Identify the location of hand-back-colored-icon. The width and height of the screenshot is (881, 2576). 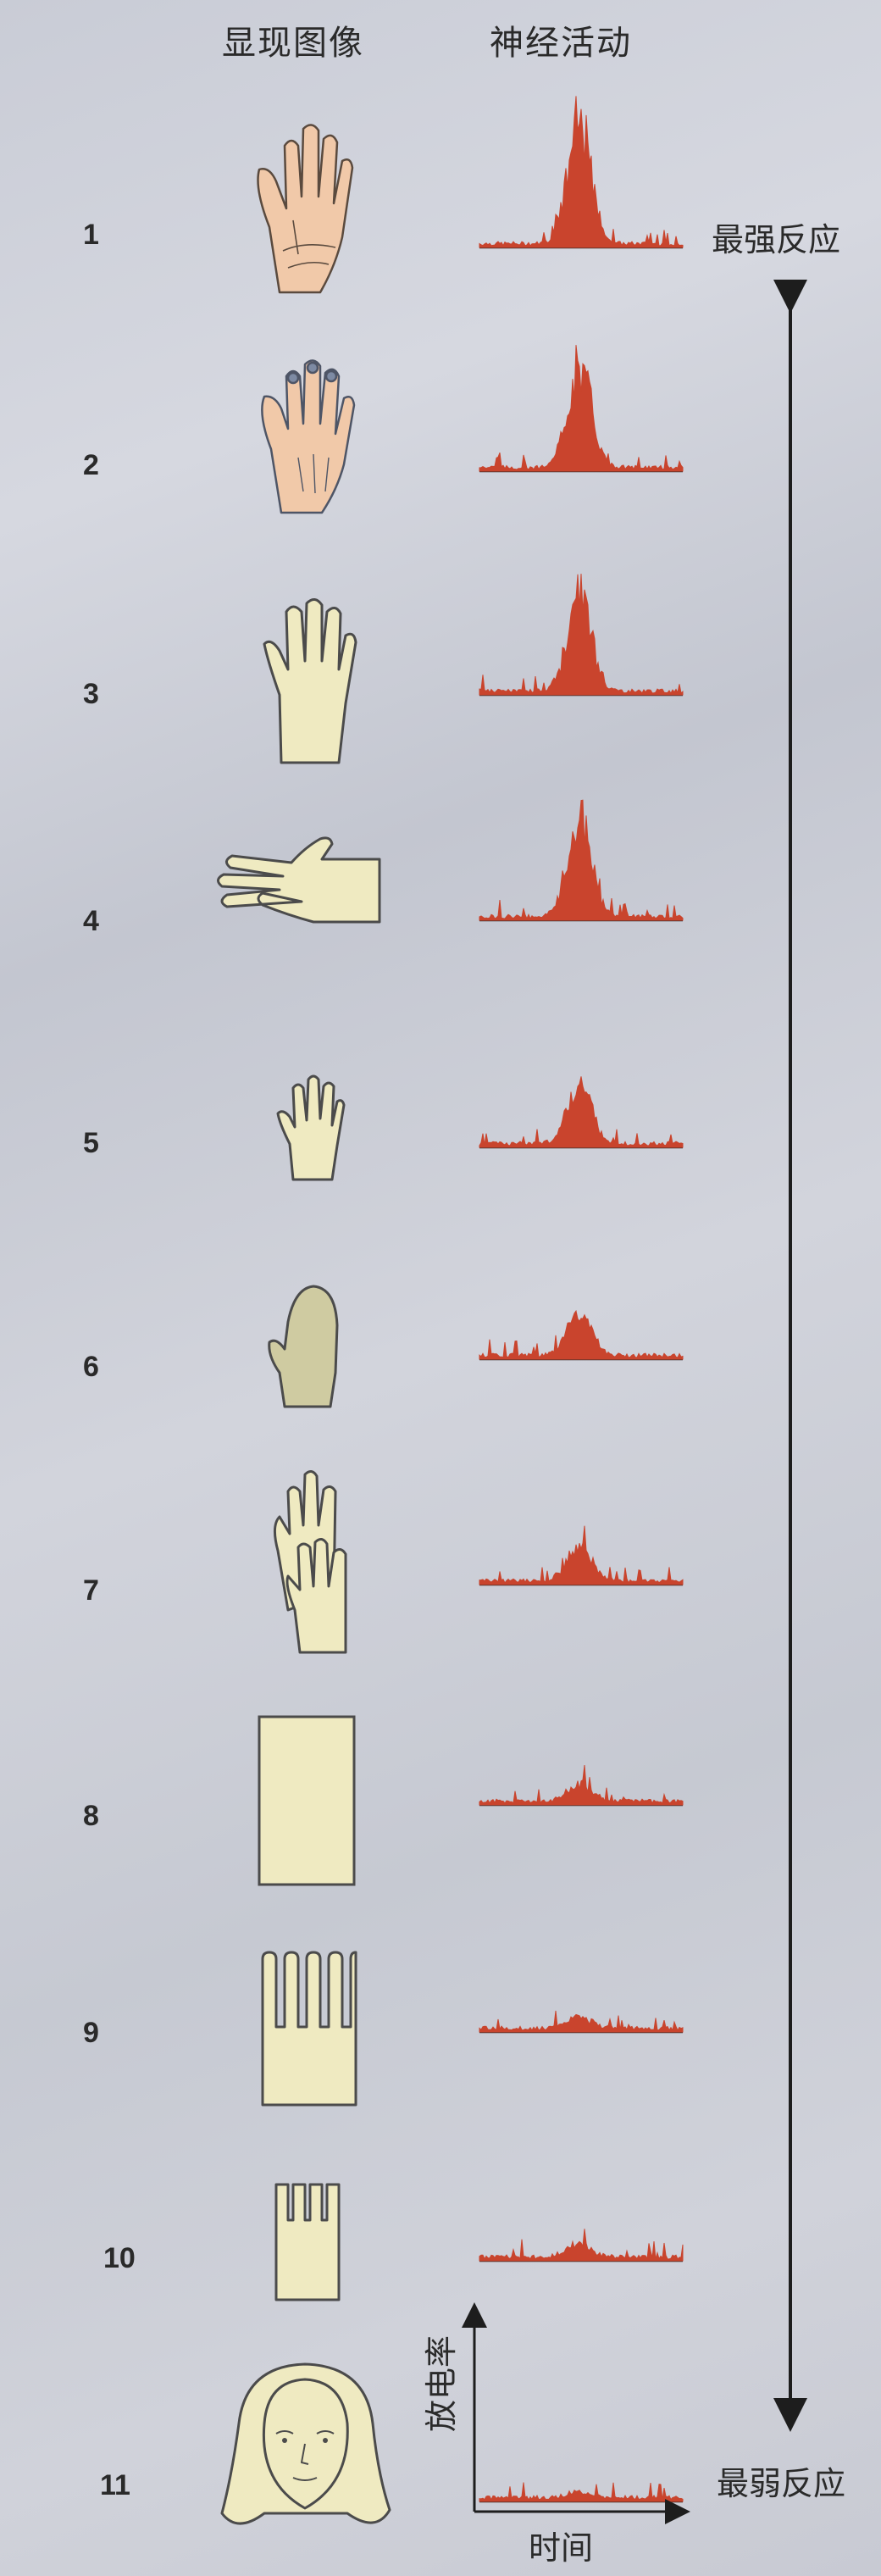
(308, 436).